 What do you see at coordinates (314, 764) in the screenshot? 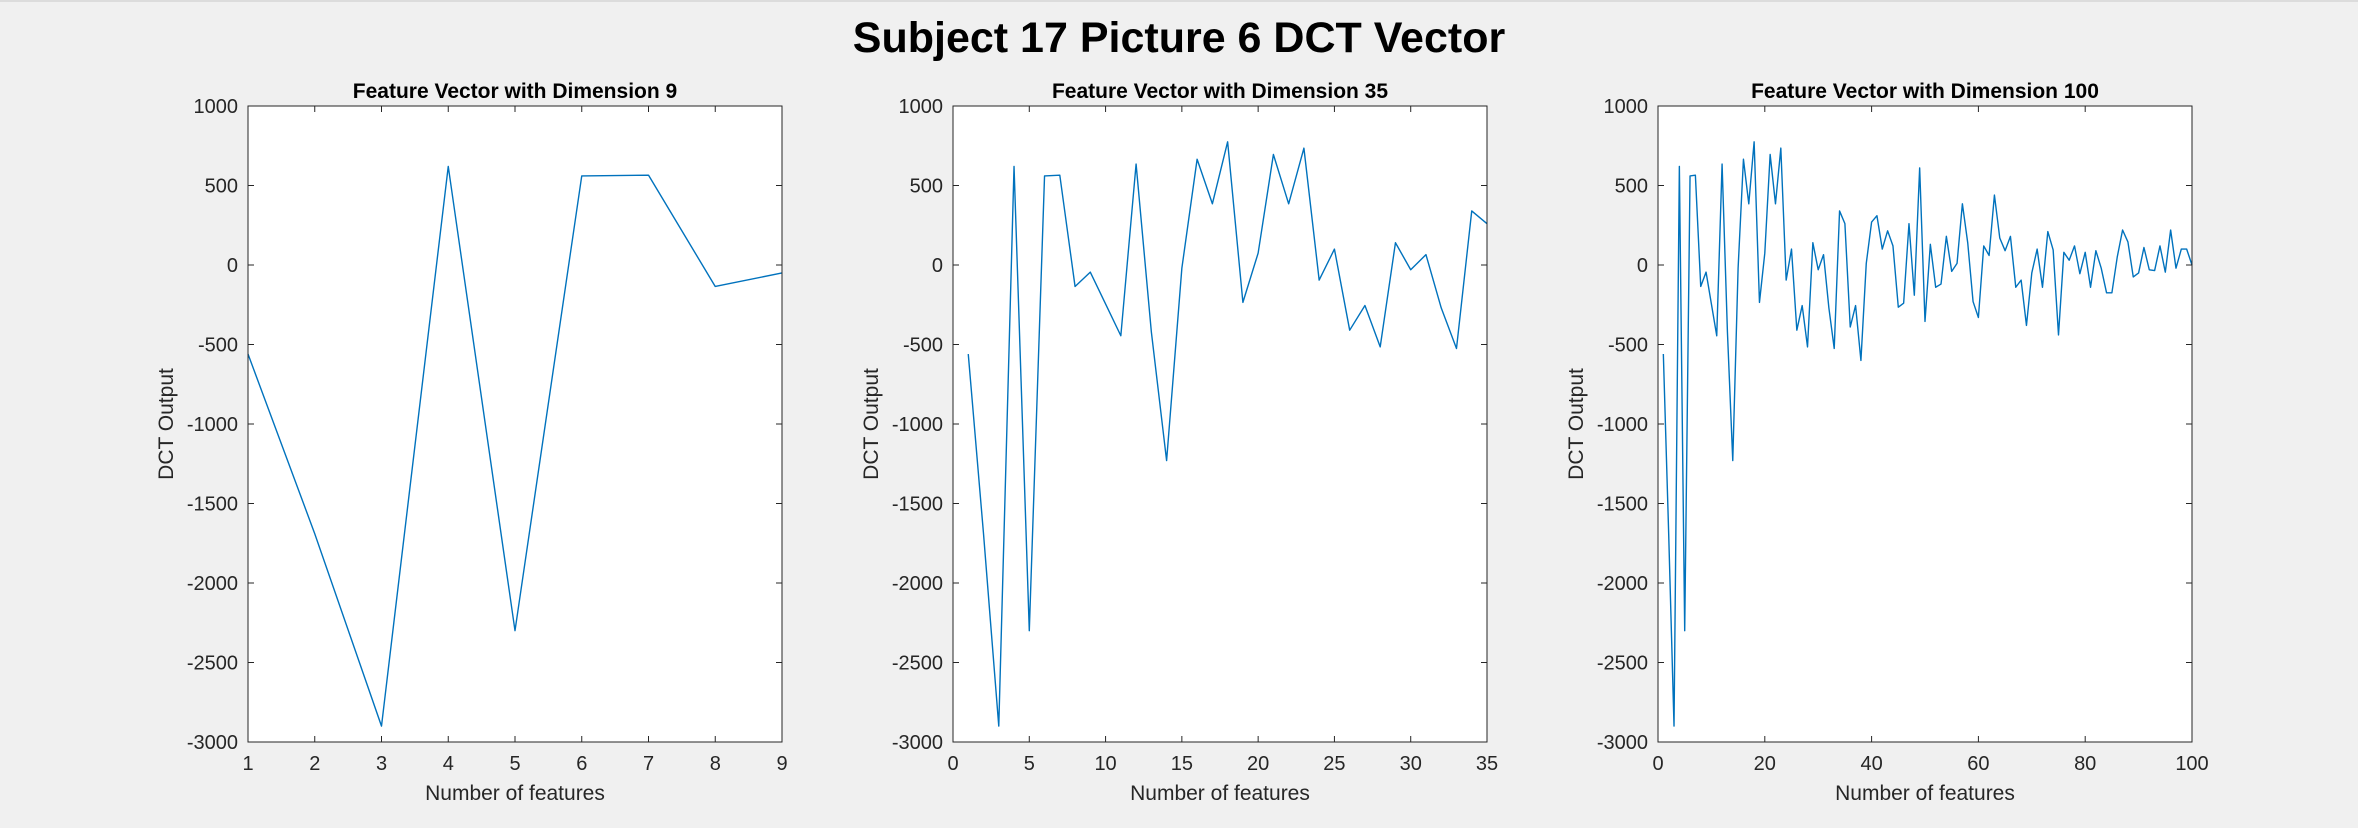
I see `x-tick-label: 2` at bounding box center [314, 764].